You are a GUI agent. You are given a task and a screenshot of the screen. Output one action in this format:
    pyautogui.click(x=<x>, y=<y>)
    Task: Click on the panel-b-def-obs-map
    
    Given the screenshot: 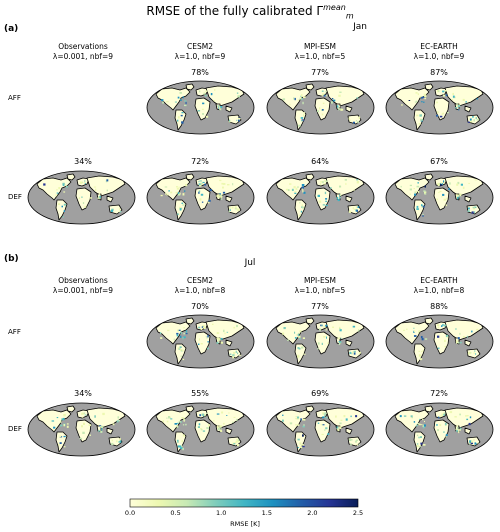 What is the action you would take?
    pyautogui.click(x=81, y=429)
    